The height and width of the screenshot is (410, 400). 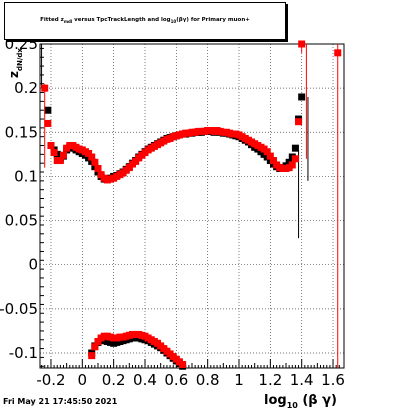 I want to click on x-tick-label: 0.2, so click(x=114, y=380).